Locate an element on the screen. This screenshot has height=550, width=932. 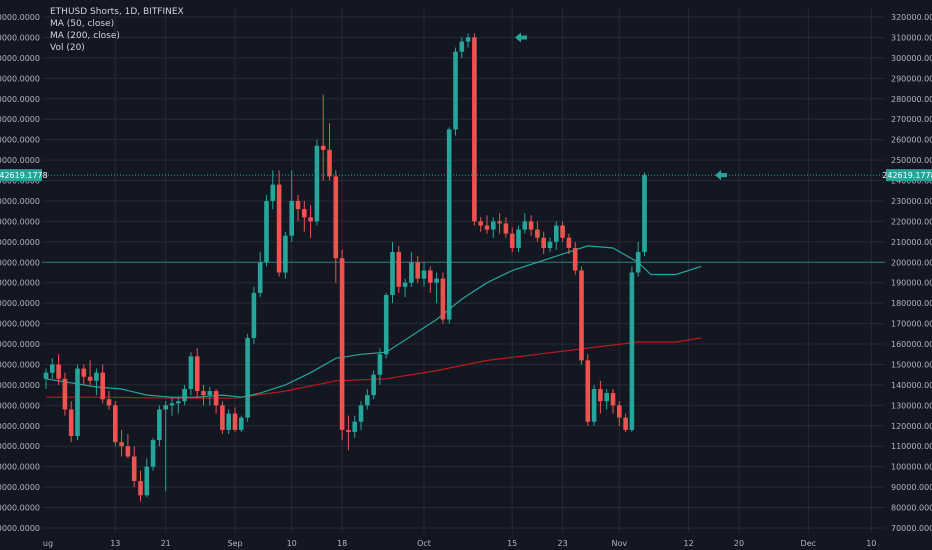
y-tick-label-right: 70000.0000 is located at coordinates (911, 528).